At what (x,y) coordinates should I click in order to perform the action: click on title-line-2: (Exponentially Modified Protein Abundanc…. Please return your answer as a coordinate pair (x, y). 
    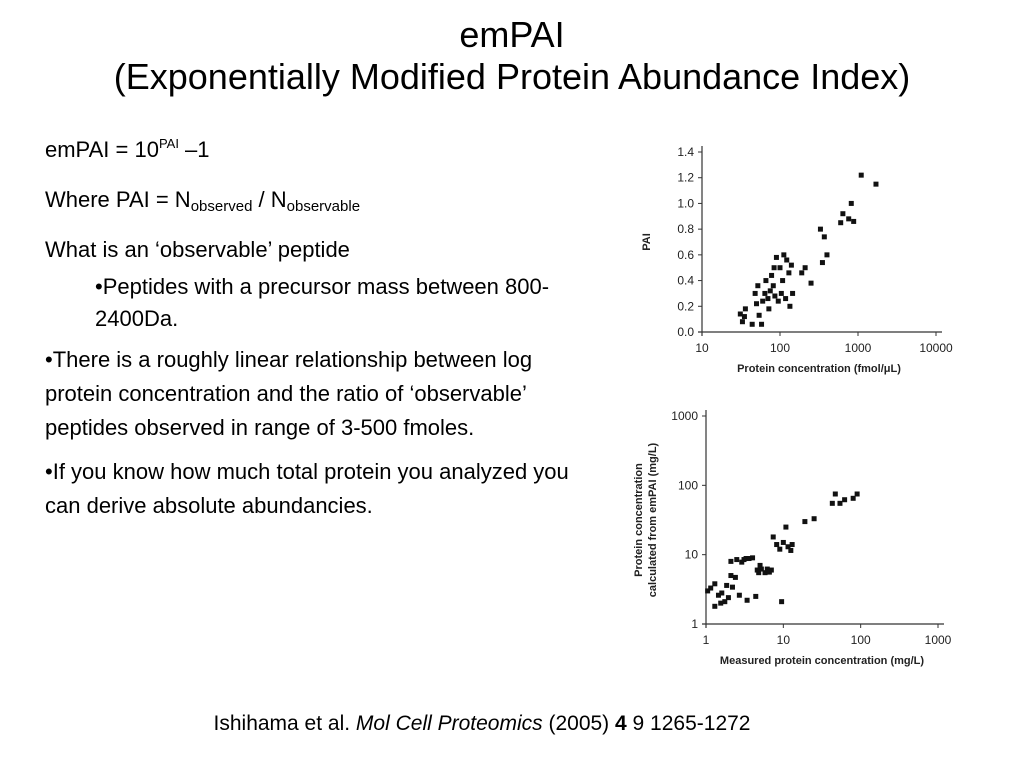
    Looking at the image, I should click on (512, 76).